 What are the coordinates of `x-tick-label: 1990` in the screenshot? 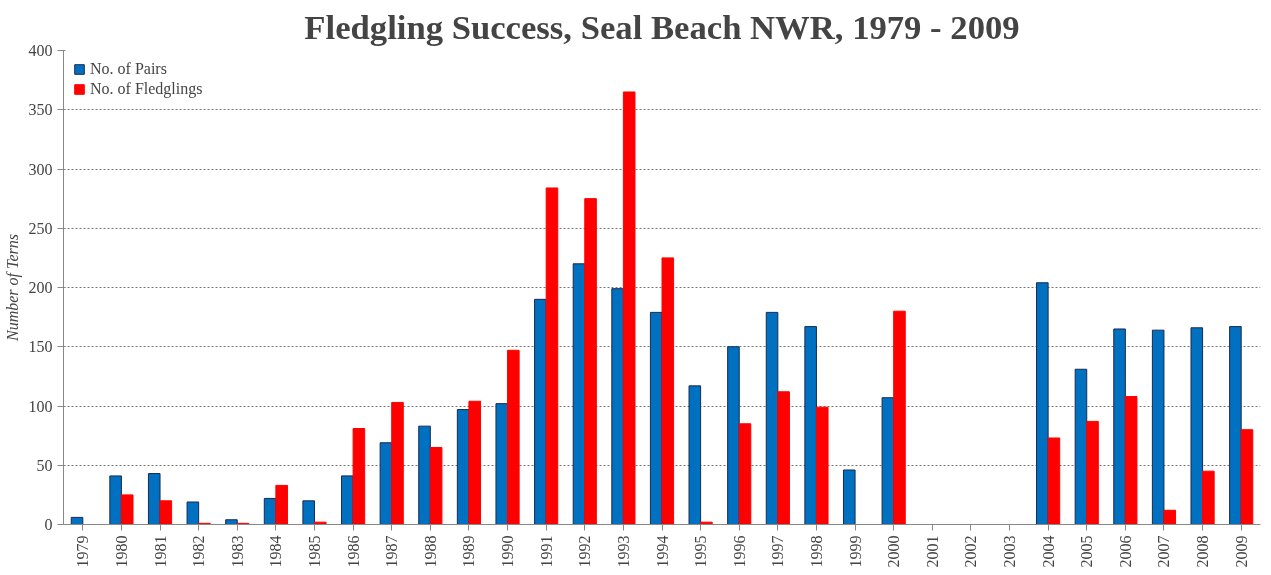 It's located at (508, 551).